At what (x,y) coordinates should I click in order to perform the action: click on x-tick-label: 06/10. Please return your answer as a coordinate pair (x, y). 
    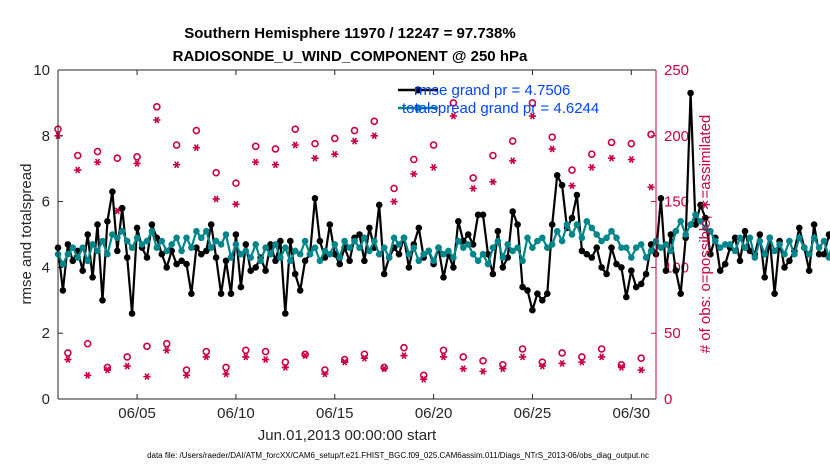
    Looking at the image, I should click on (236, 413).